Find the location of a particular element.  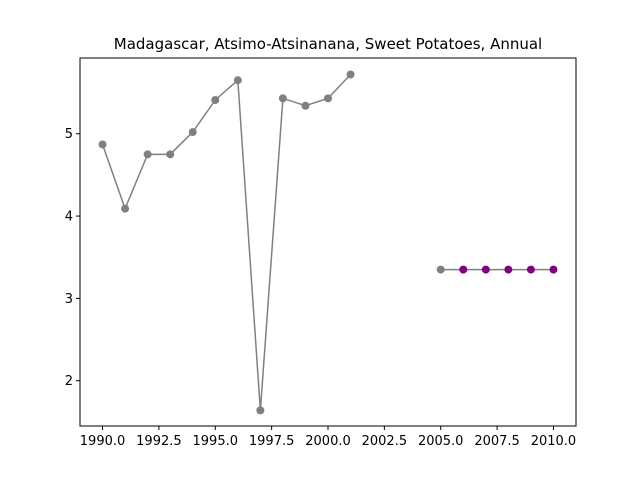

x-tick-label: 2005.0 is located at coordinates (441, 441).